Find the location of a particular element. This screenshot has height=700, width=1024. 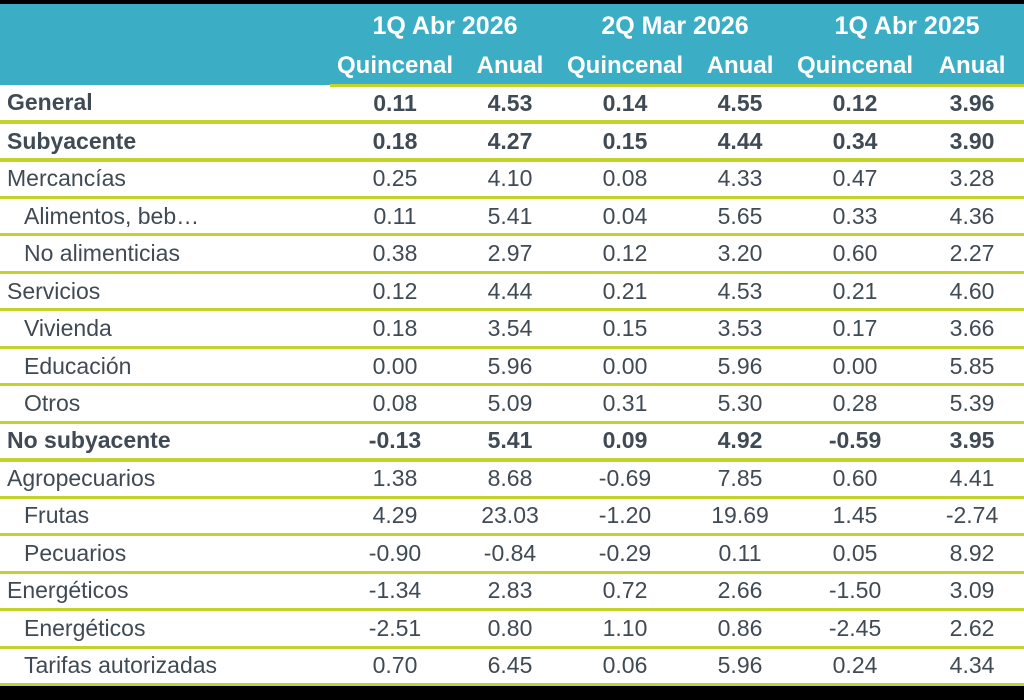

cell-value: 4.29 is located at coordinates (395, 517).